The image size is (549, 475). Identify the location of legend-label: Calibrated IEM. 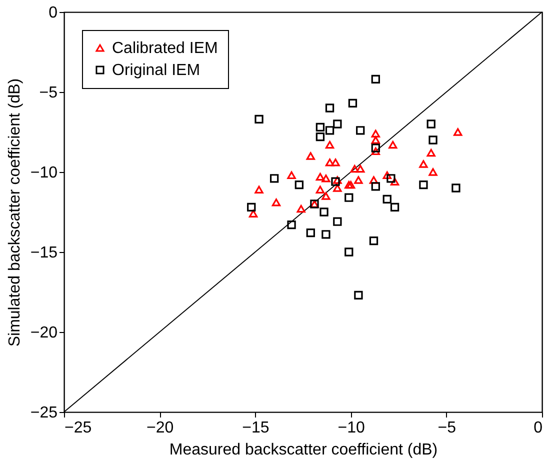
(165, 48).